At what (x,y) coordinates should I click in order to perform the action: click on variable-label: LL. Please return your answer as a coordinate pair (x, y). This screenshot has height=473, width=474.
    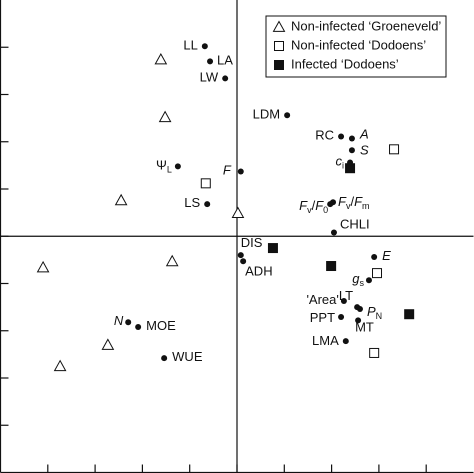
    Looking at the image, I should click on (190, 45).